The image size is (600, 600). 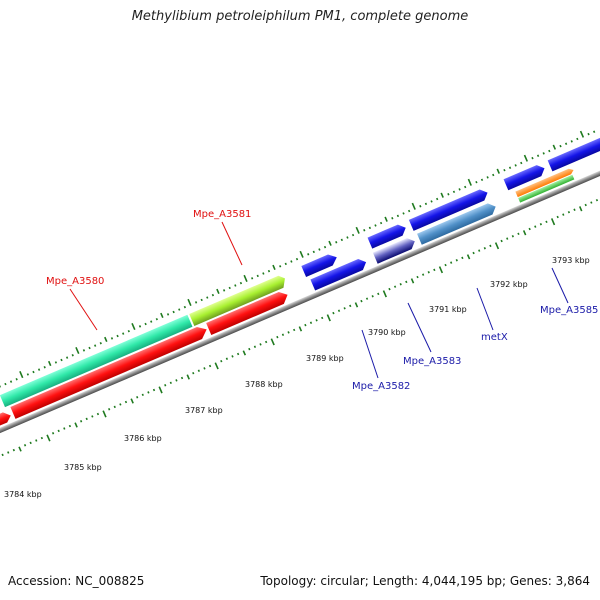 What do you see at coordinates (569, 310) in the screenshot?
I see `gene-label-mpe-a3585: Mpe_A3585` at bounding box center [569, 310].